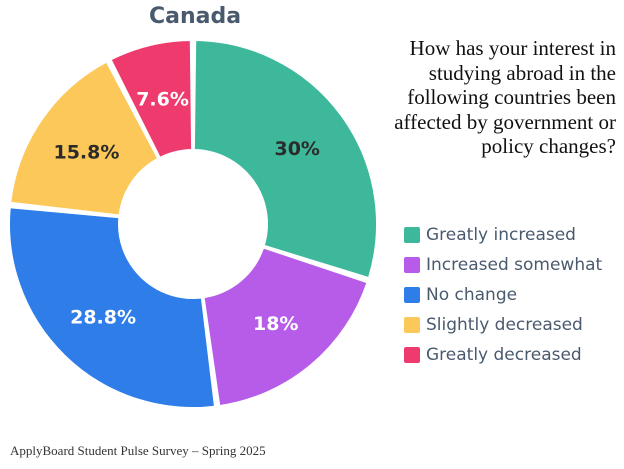  I want to click on donut-slice-increased-somewhat, so click(285, 327).